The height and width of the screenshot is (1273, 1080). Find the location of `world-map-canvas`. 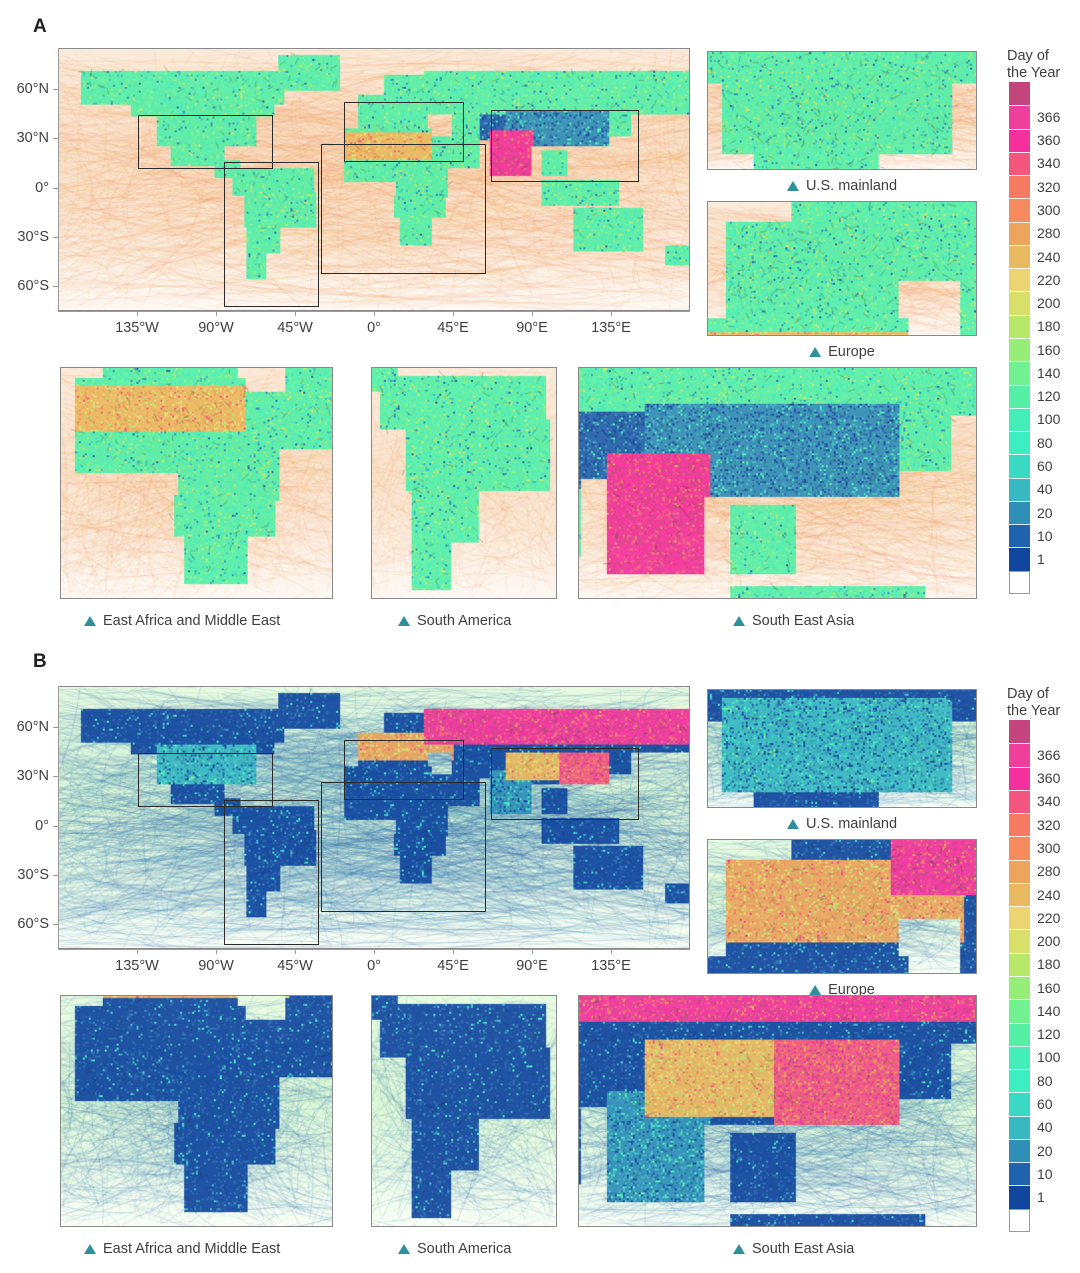

world-map-canvas is located at coordinates (374, 179).